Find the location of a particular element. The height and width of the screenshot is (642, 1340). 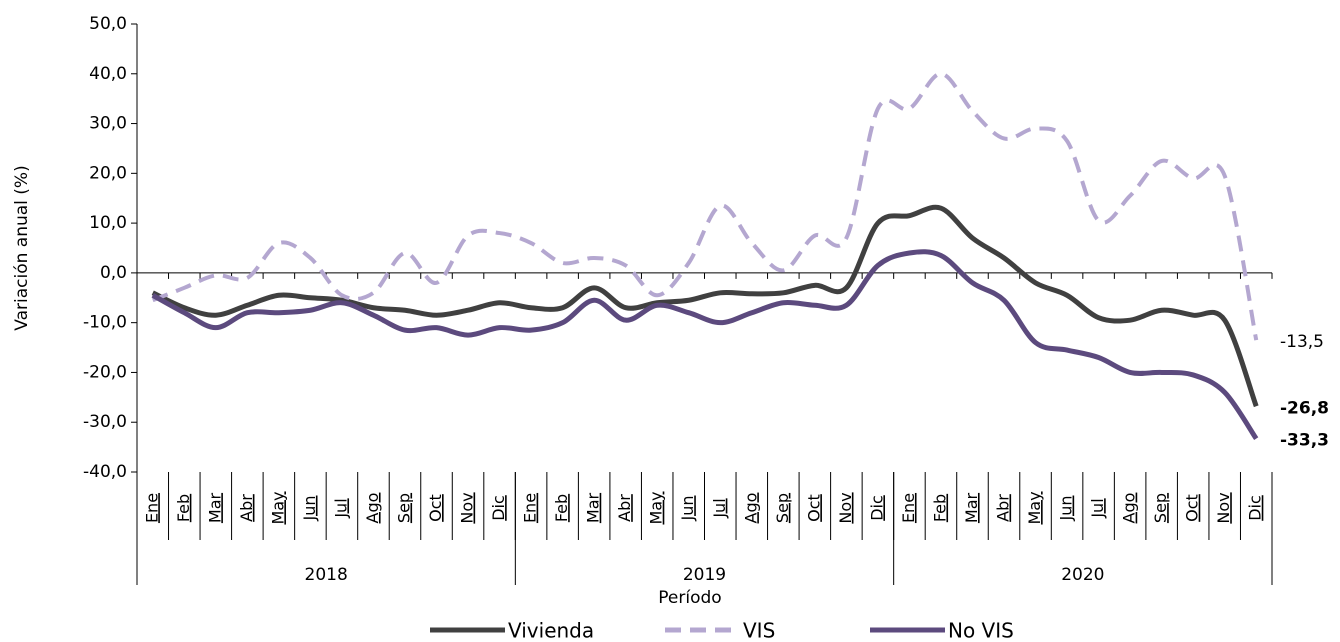

y-tick-label: 30,0 is located at coordinates (108, 124).